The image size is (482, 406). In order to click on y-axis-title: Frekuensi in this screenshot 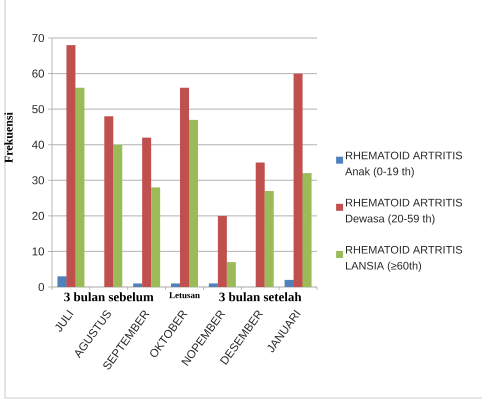, I will do `click(8, 137)`.